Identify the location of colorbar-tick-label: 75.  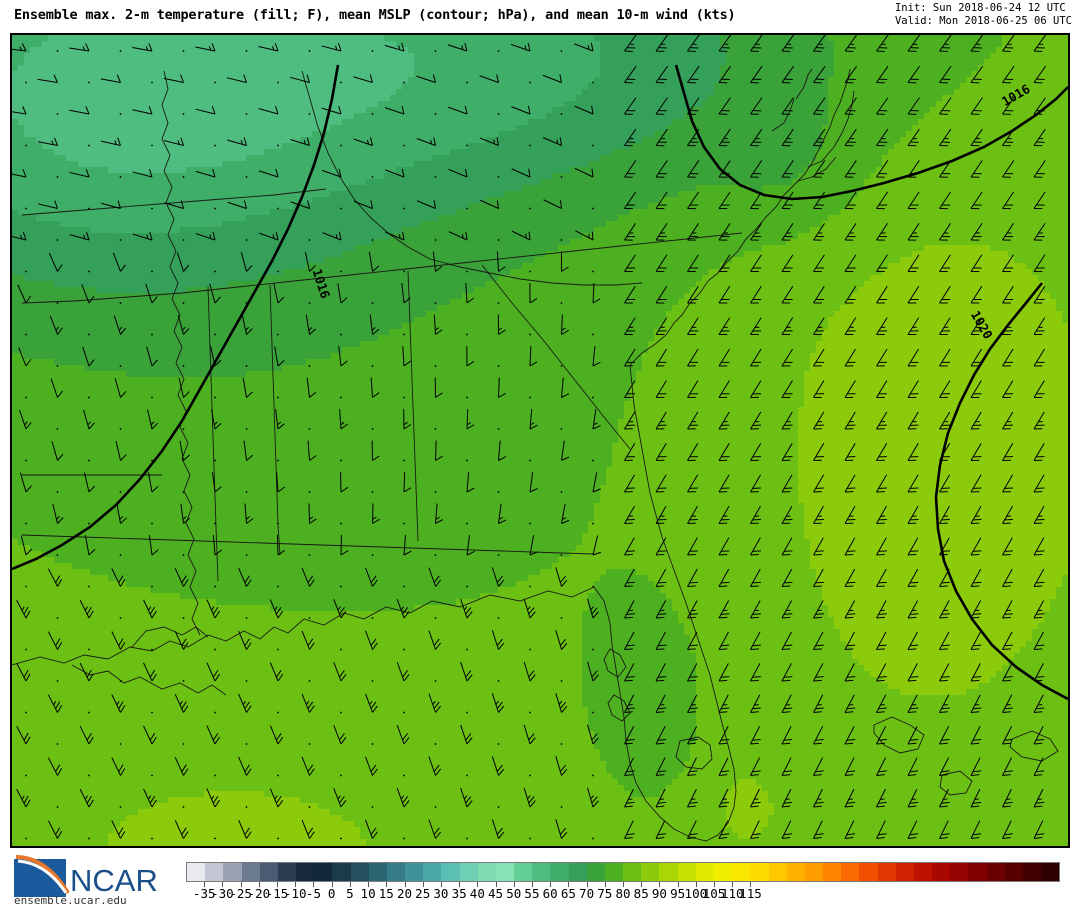
(604, 893).